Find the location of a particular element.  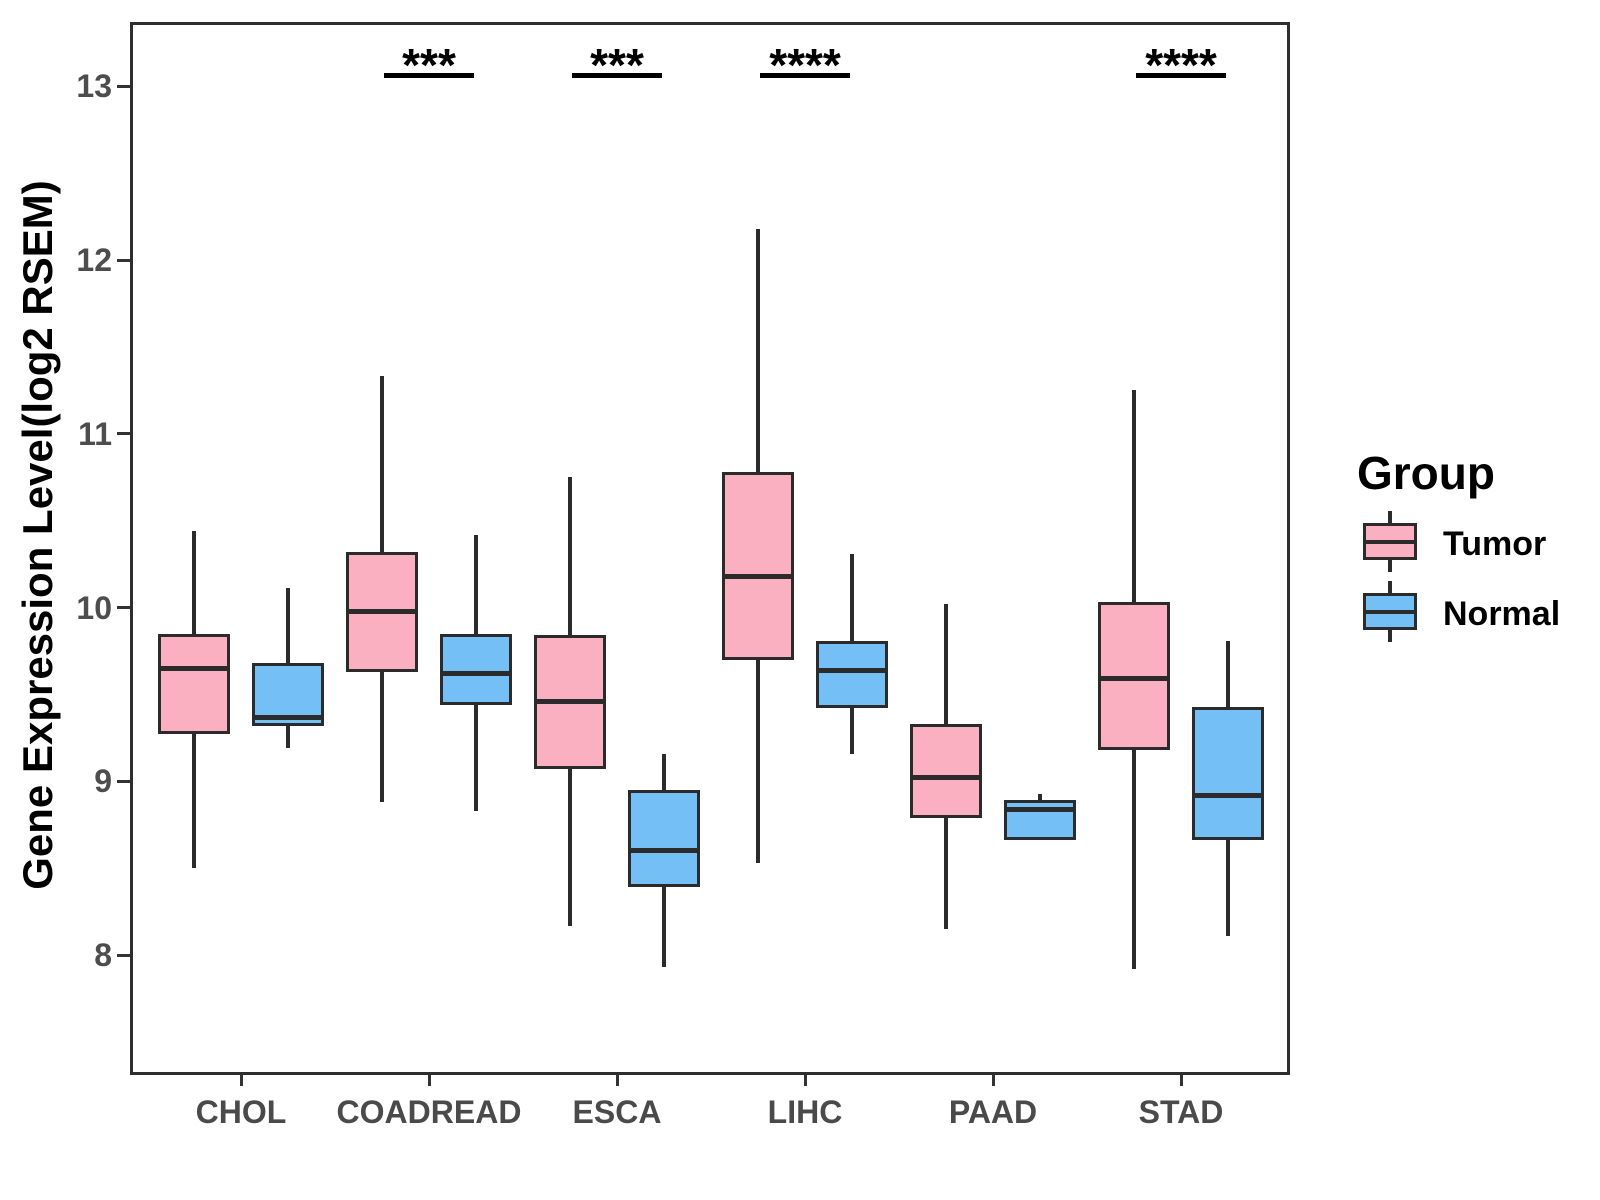

median-paad-normal is located at coordinates (1040, 809).